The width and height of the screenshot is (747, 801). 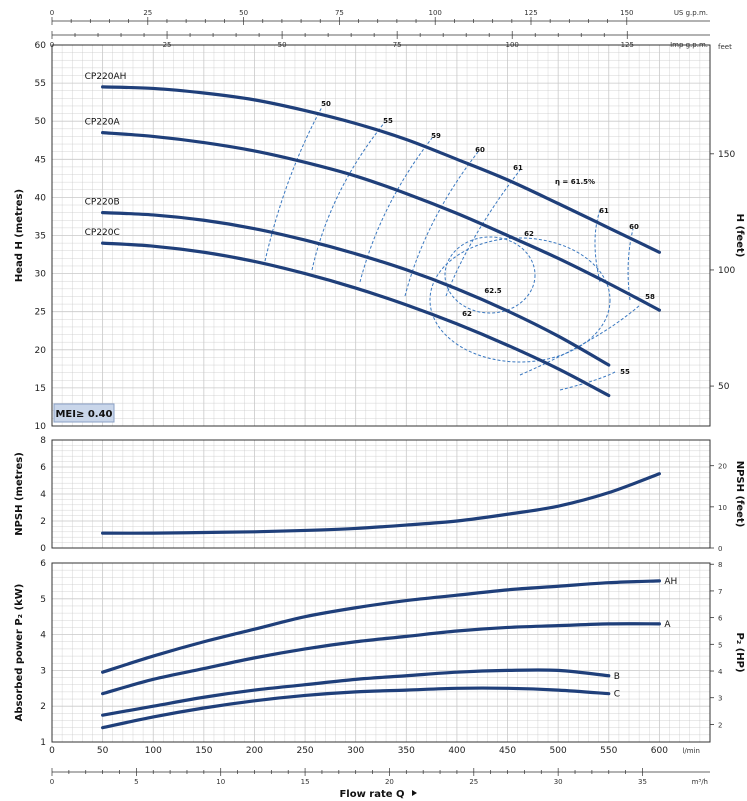 I want to click on y-tick-label: 45, so click(x=40, y=160).